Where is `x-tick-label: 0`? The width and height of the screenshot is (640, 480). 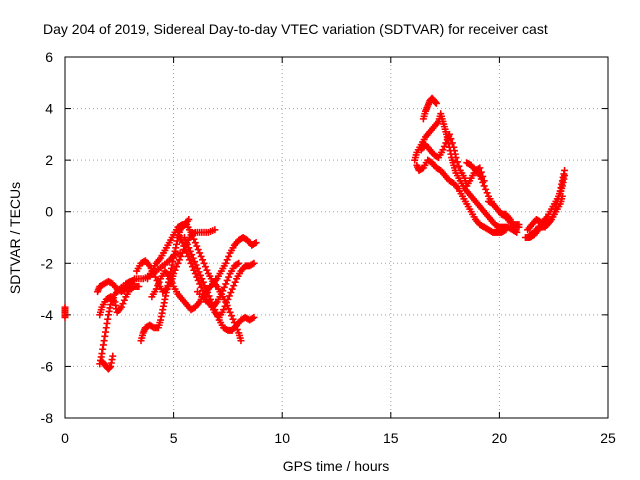 x-tick-label: 0 is located at coordinates (65, 438).